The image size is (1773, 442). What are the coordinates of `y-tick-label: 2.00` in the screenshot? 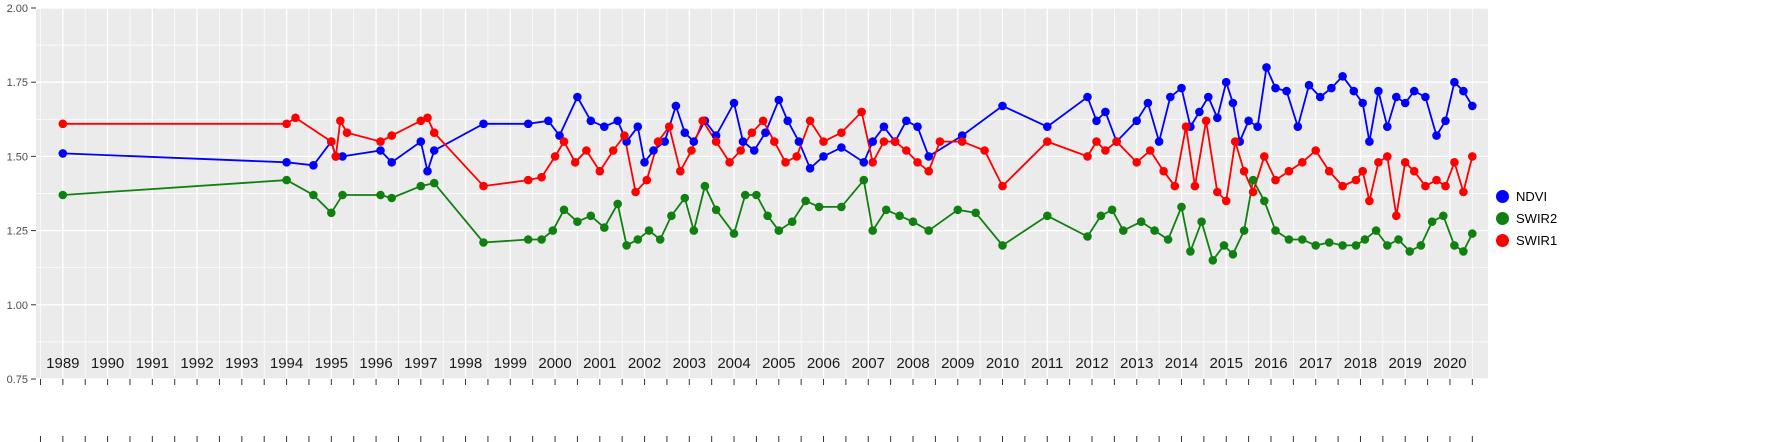 It's located at (17, 9).